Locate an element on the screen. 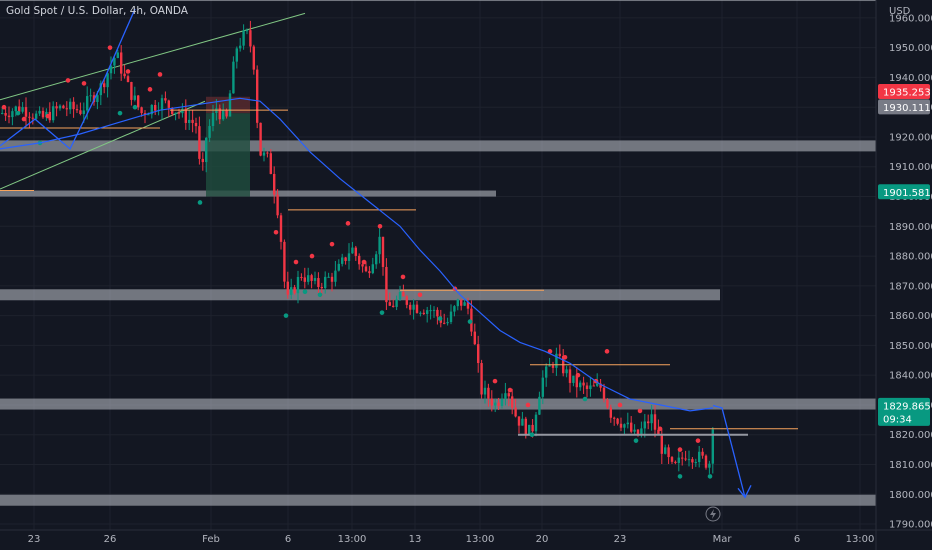 The height and width of the screenshot is (550, 932). x-tick-label: 23 is located at coordinates (34, 539).